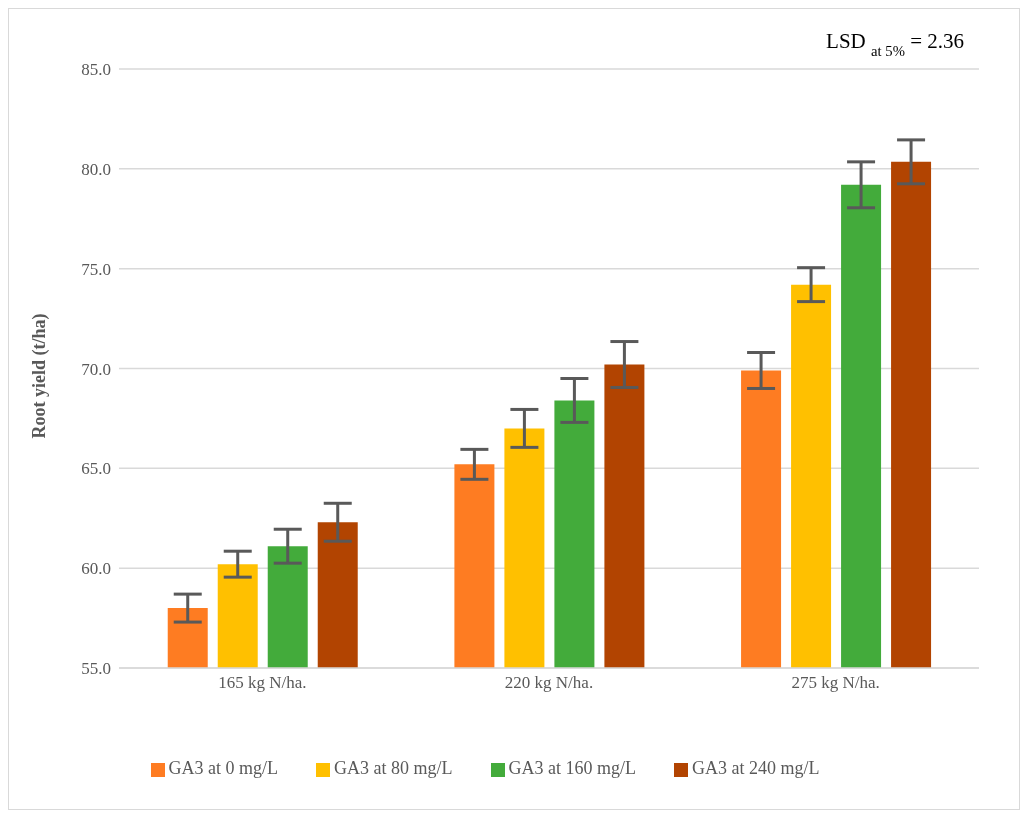  I want to click on y-tick-label: 80.0, so click(96, 169).